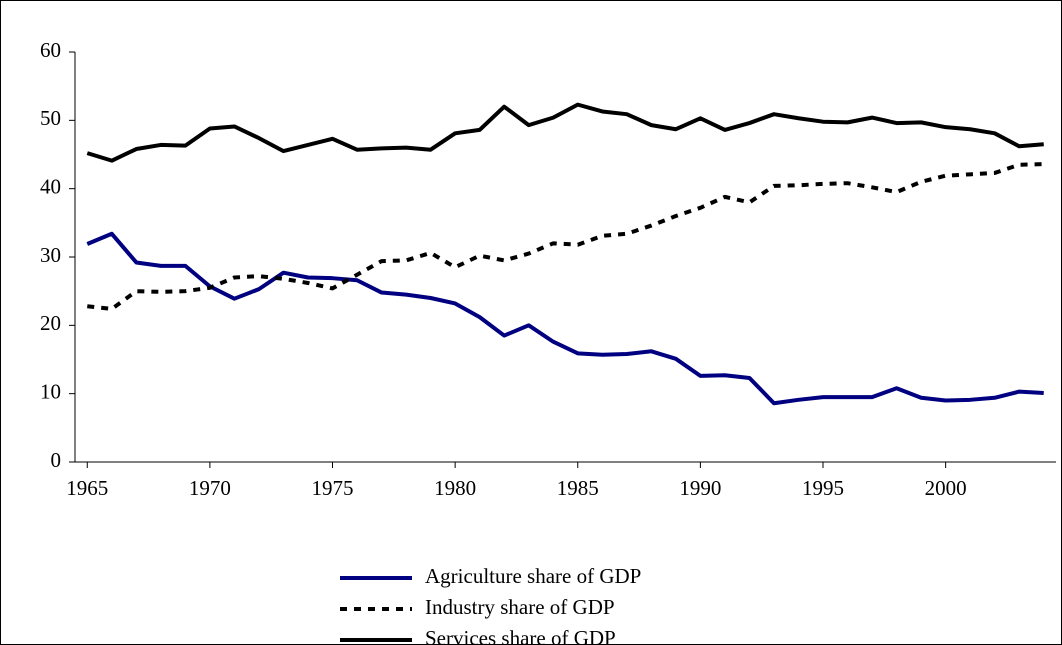 This screenshot has width=1062, height=645. I want to click on y-tick-label: 10, so click(50, 391).